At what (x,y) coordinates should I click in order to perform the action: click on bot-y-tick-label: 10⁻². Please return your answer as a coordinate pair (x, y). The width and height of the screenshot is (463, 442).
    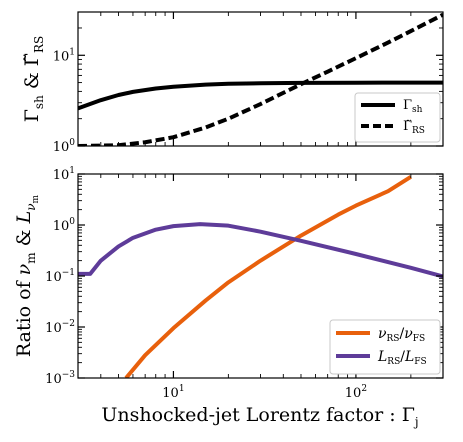
    Looking at the image, I should click on (60, 327).